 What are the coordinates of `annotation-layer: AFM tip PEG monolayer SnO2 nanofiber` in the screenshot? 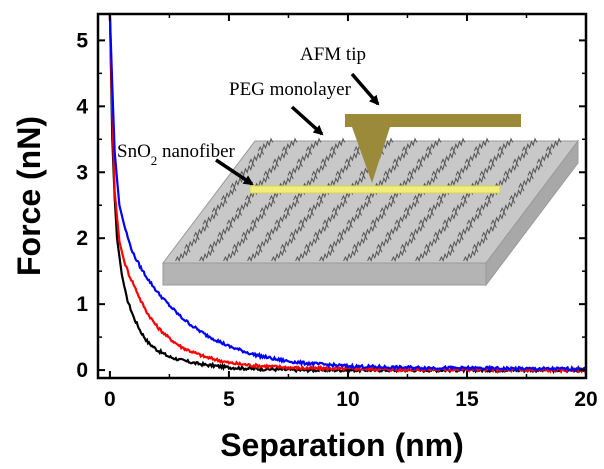 It's located at (248, 115).